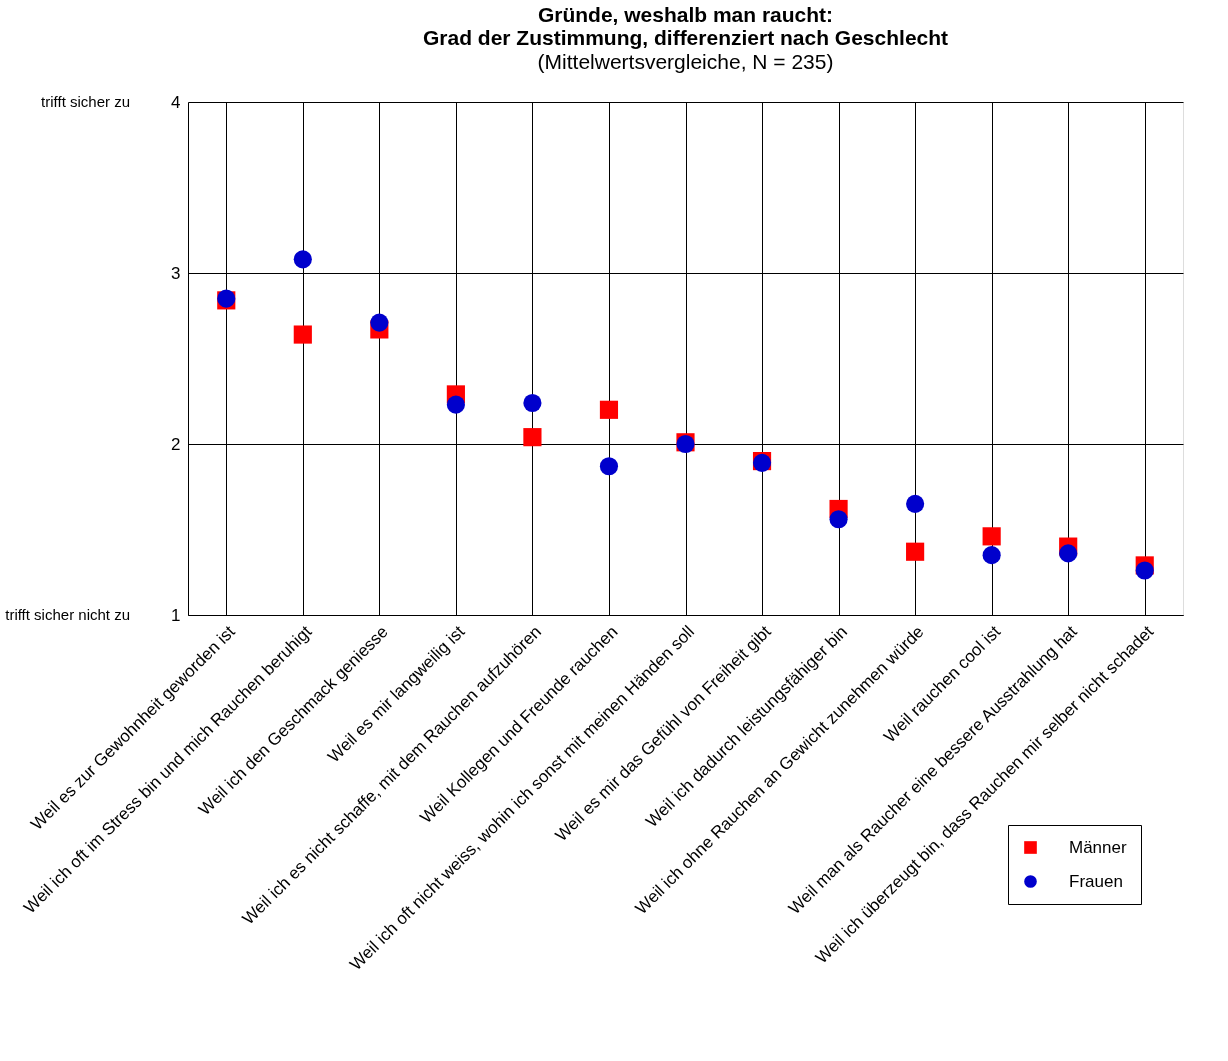 The height and width of the screenshot is (1061, 1228). Describe the element at coordinates (176, 273) in the screenshot. I see `y-tick-label: 3` at that location.